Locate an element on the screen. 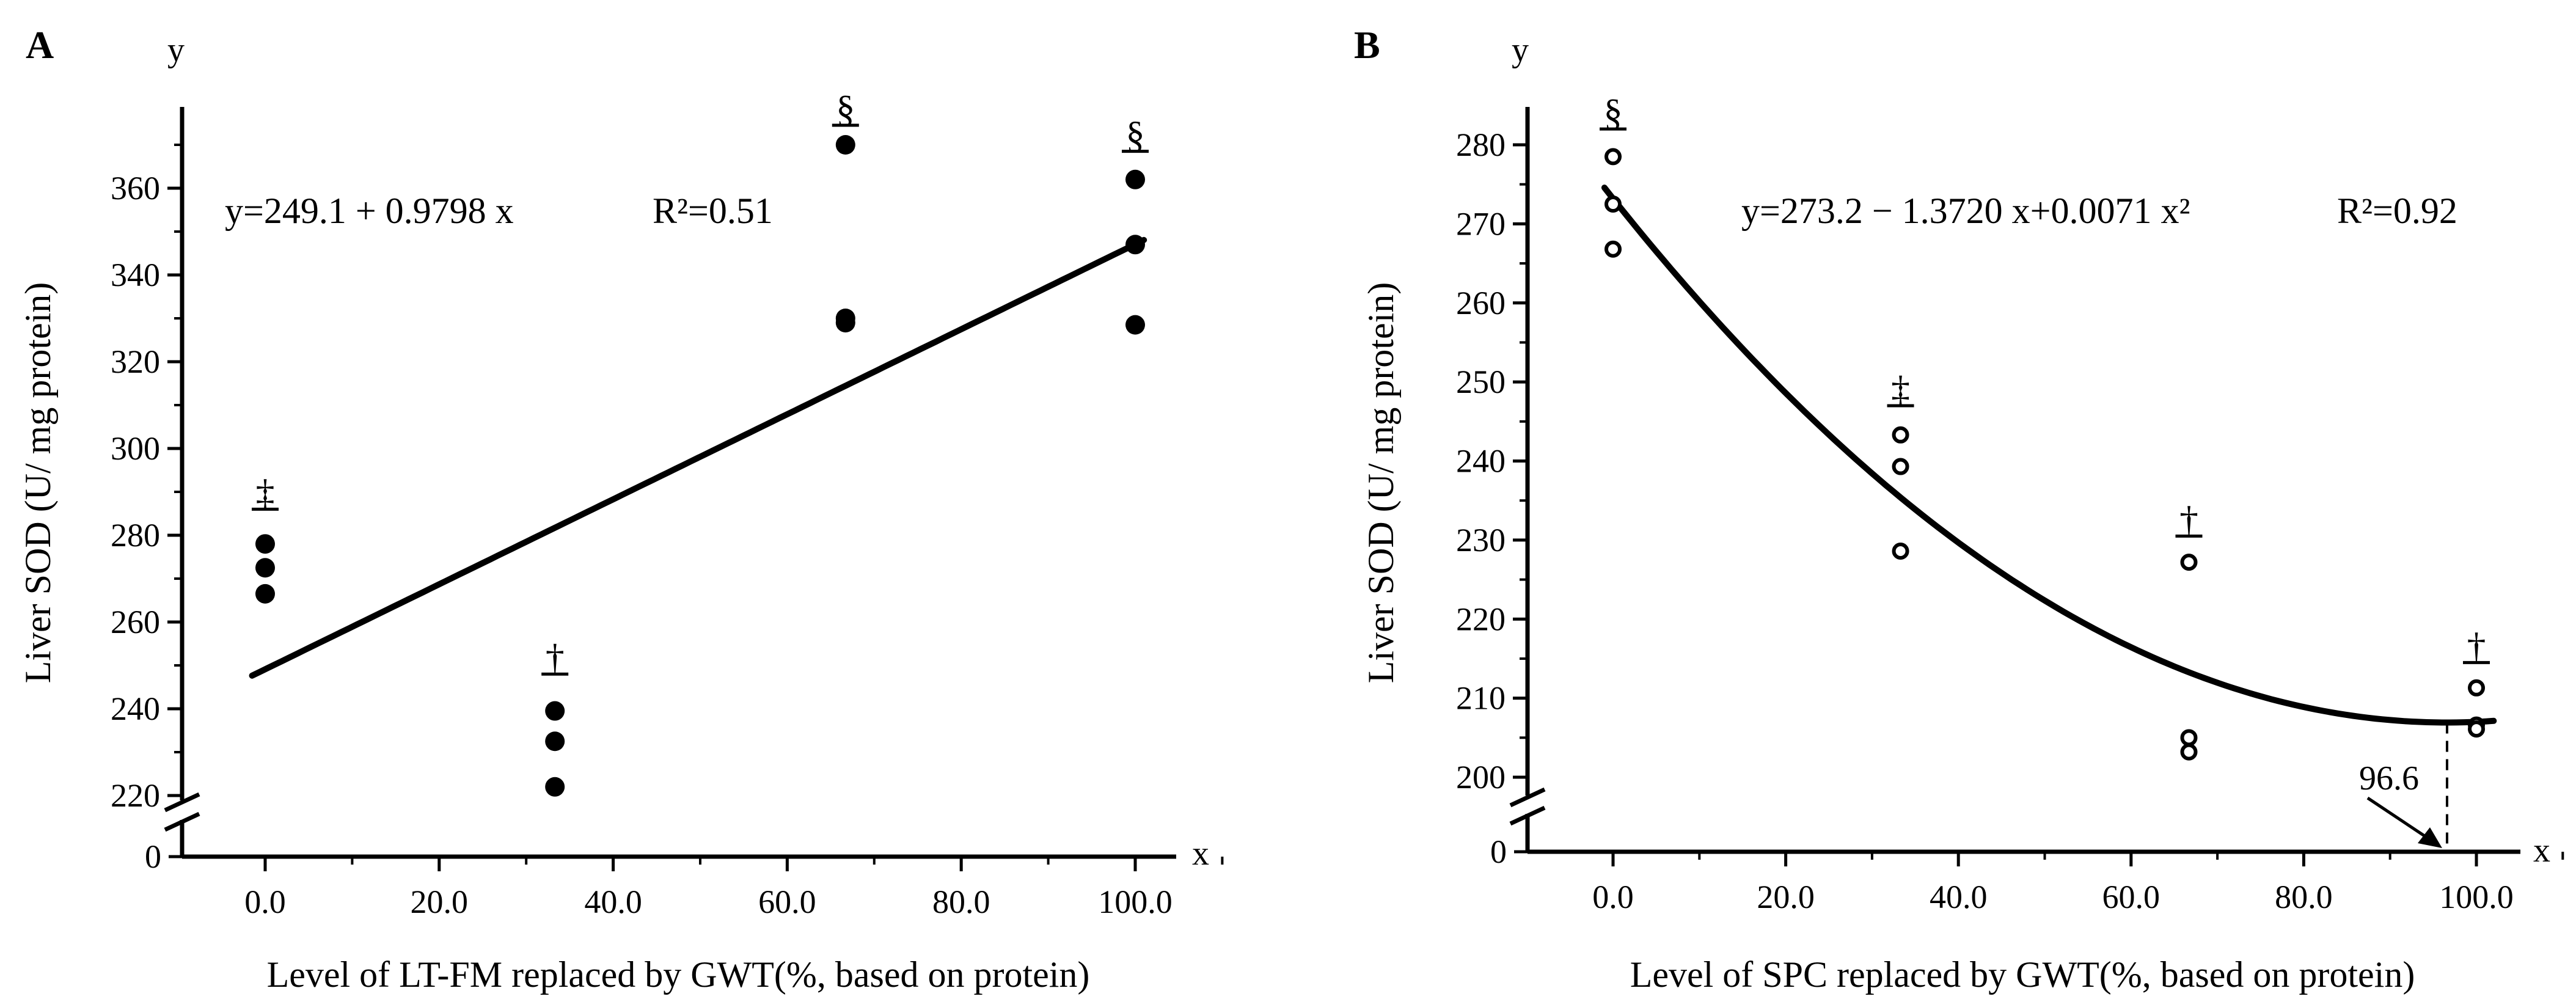 The image size is (2576, 999). y-tick-label: 250 is located at coordinates (1481, 382).